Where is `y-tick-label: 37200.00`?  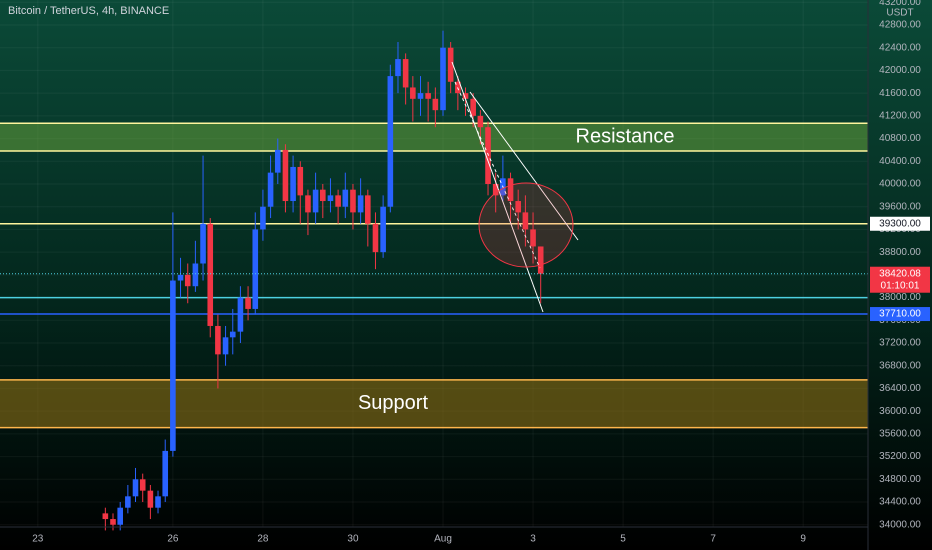 y-tick-label: 37200.00 is located at coordinates (900, 343).